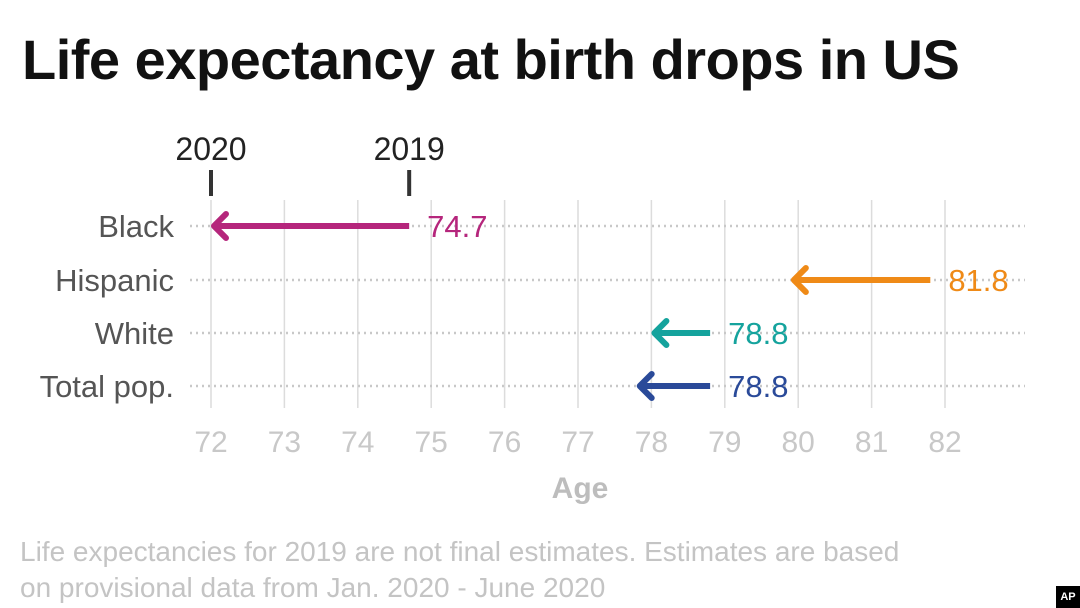  I want to click on category-label: Hispanic, so click(114, 280).